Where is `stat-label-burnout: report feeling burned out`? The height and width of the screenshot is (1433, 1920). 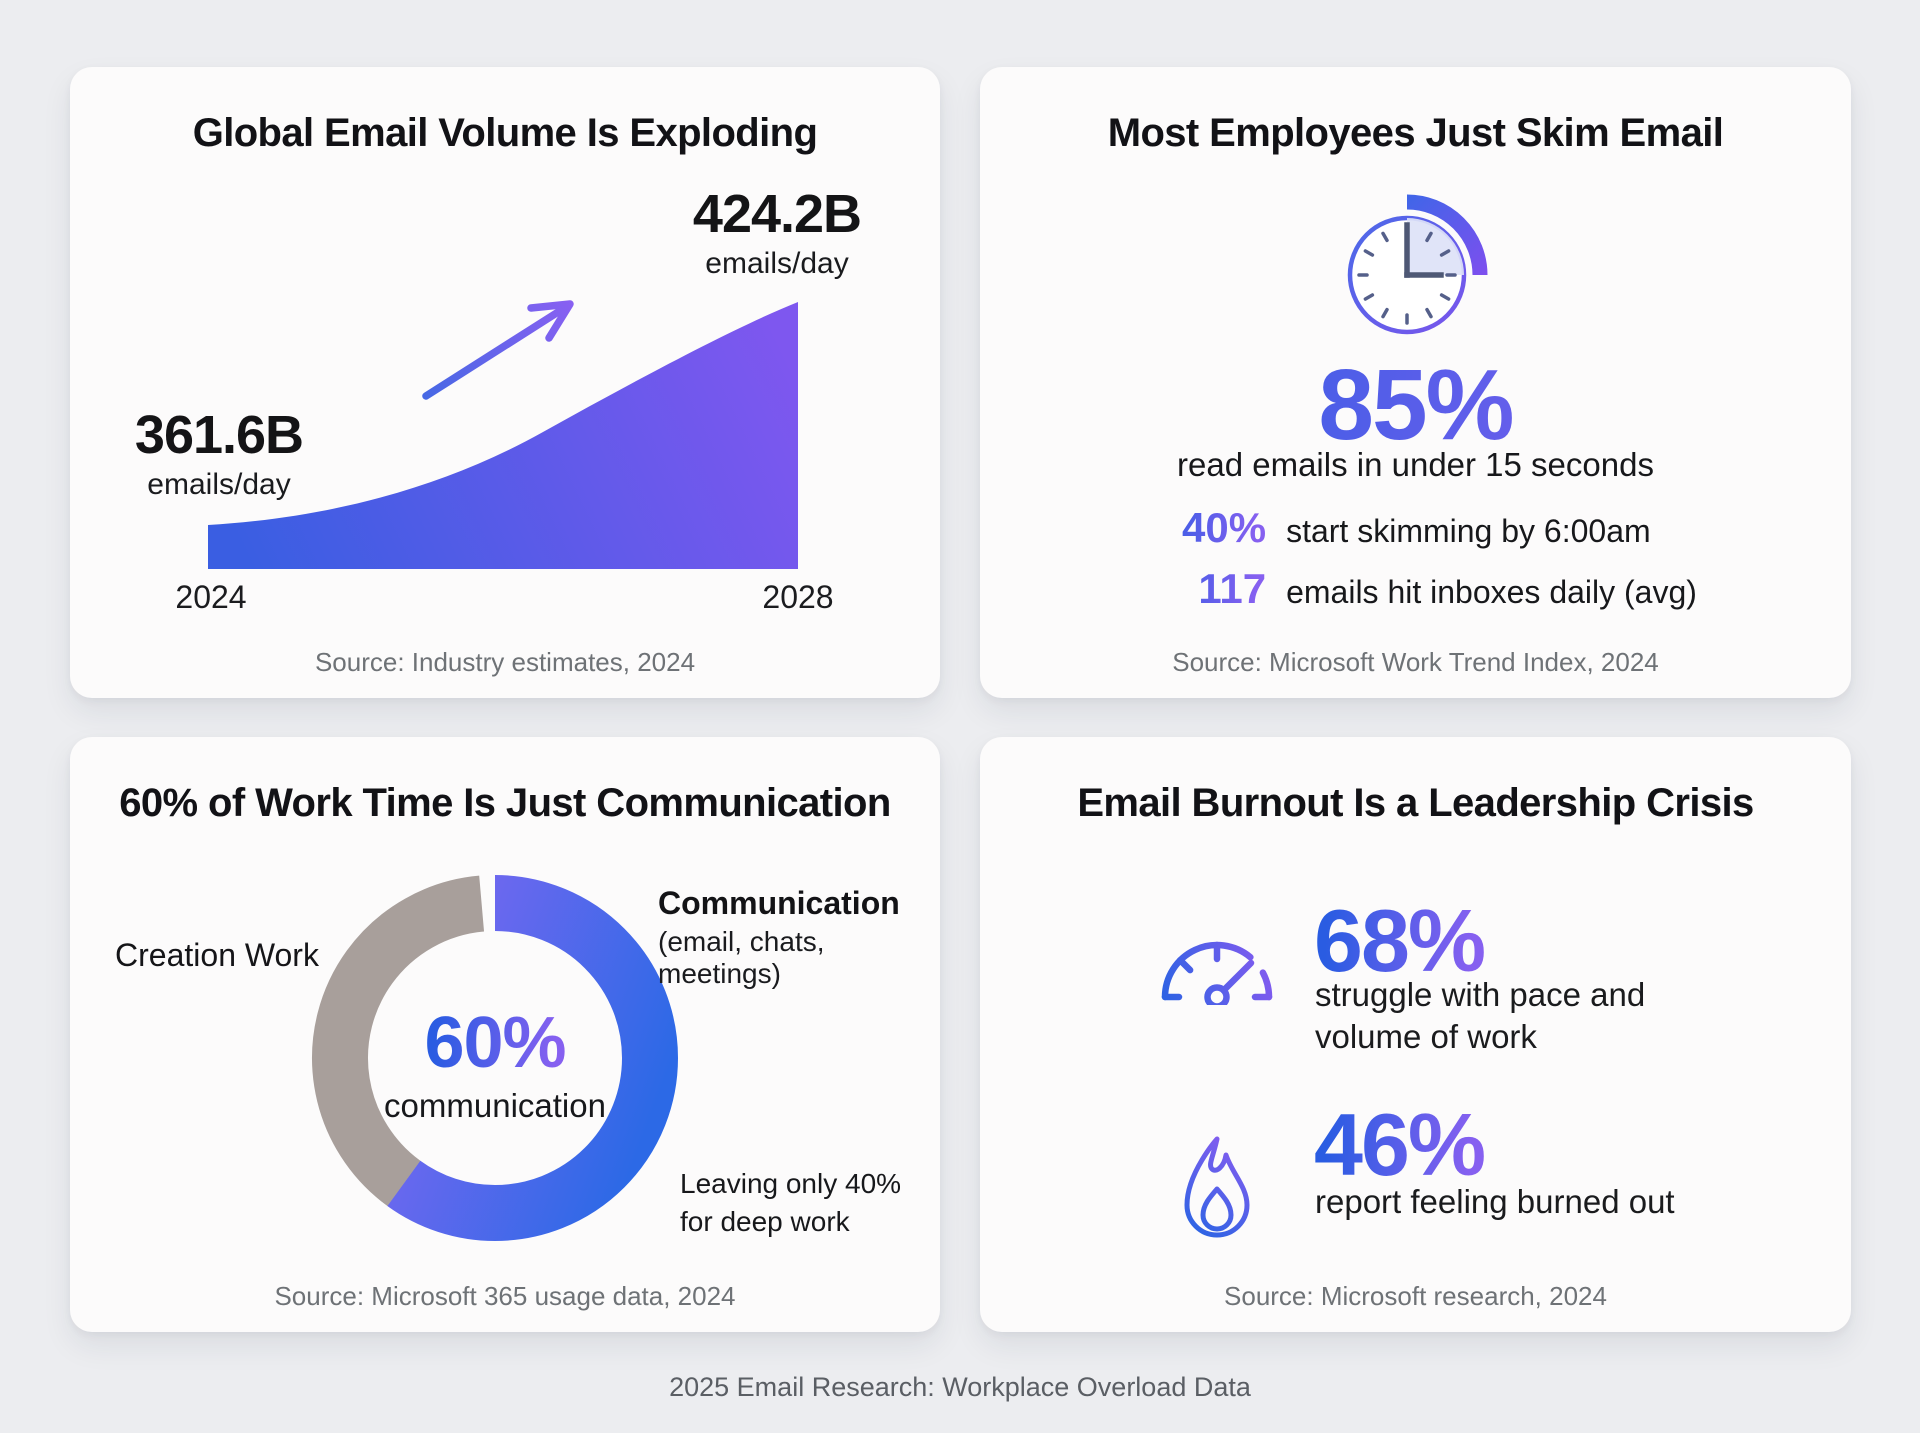 stat-label-burnout: report feeling burned out is located at coordinates (1495, 1202).